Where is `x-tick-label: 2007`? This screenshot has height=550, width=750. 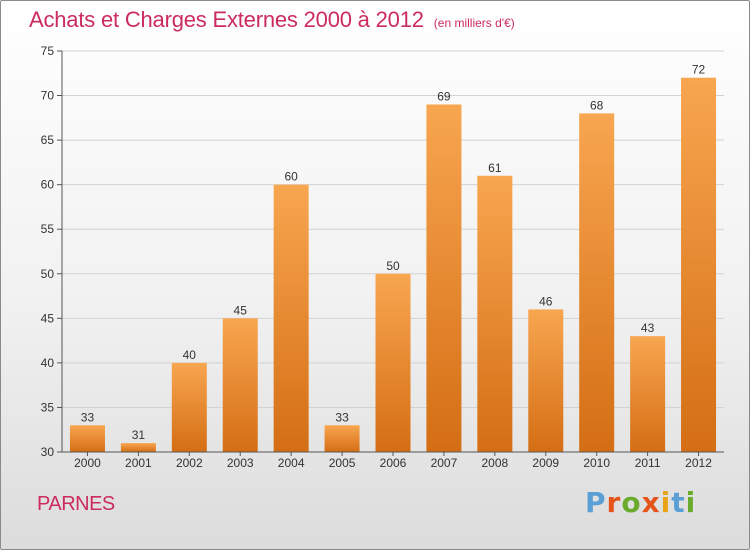
x-tick-label: 2007 is located at coordinates (444, 463).